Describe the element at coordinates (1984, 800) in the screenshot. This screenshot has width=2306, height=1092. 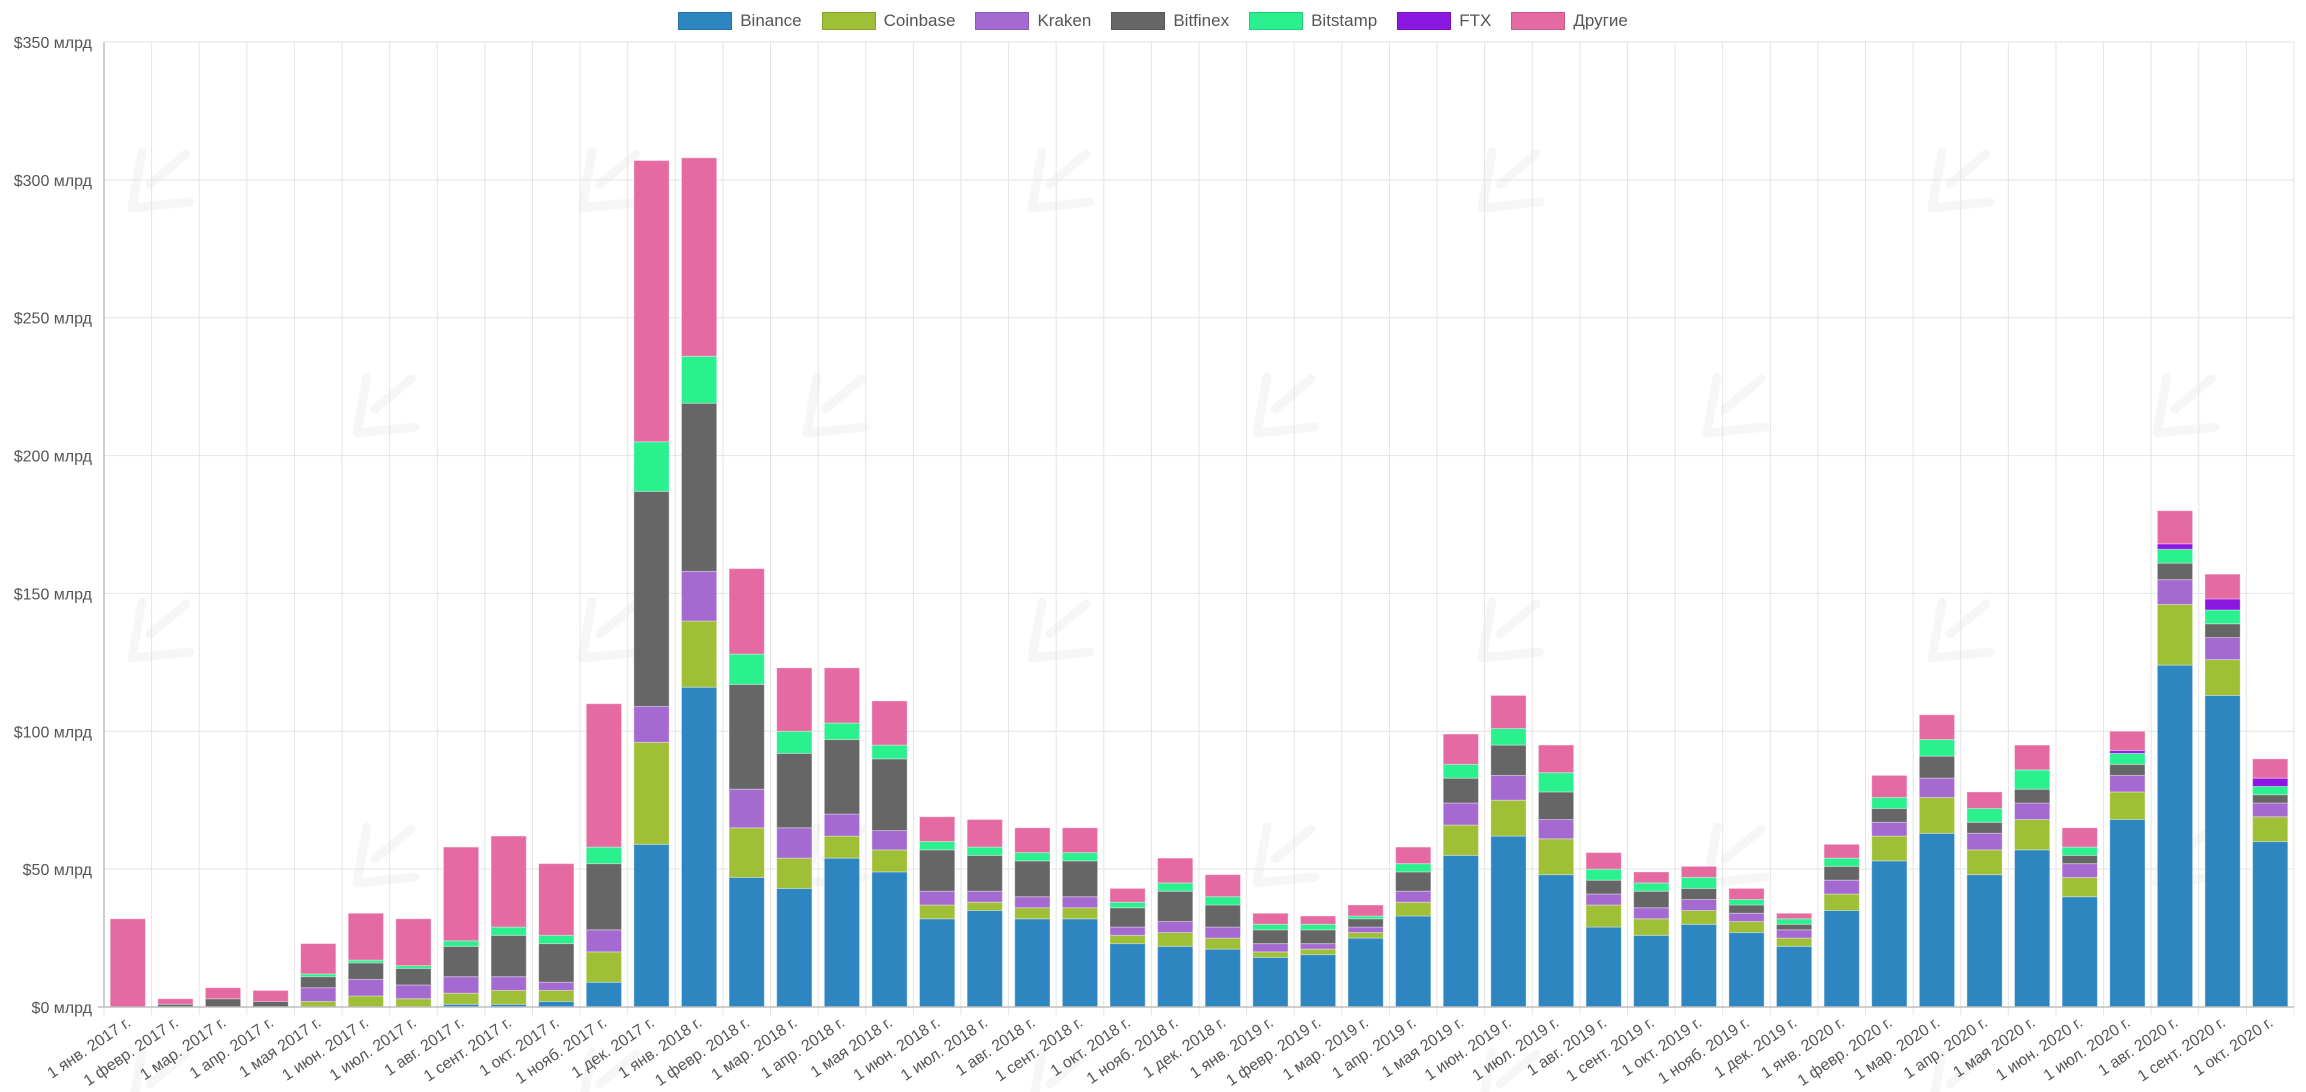
I see `bar-другие-39` at that location.